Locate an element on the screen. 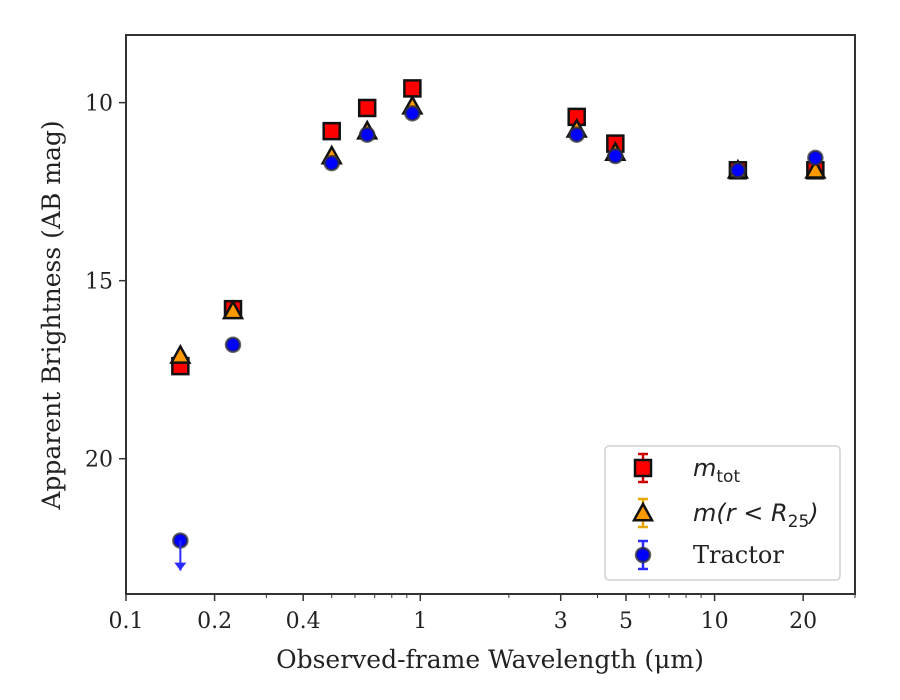 Image resolution: width=900 pixels, height=700 pixels. y-axis-label: Apparent Brightness (AB mag) is located at coordinates (51, 315).